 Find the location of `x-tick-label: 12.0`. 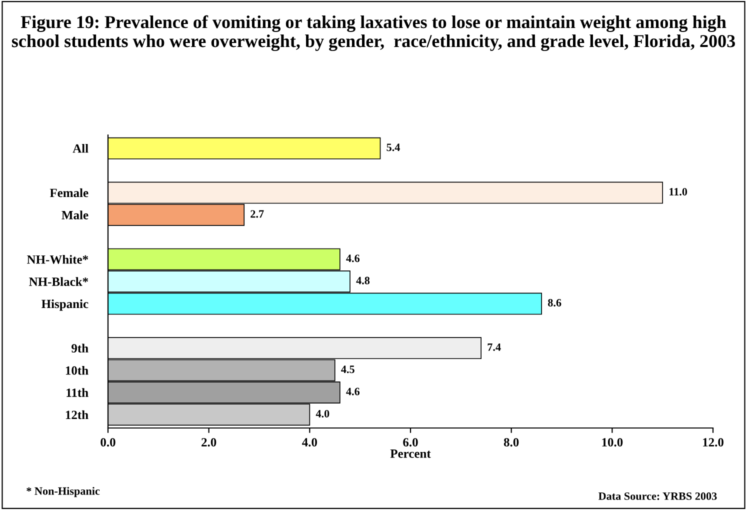

x-tick-label: 12.0 is located at coordinates (713, 442).